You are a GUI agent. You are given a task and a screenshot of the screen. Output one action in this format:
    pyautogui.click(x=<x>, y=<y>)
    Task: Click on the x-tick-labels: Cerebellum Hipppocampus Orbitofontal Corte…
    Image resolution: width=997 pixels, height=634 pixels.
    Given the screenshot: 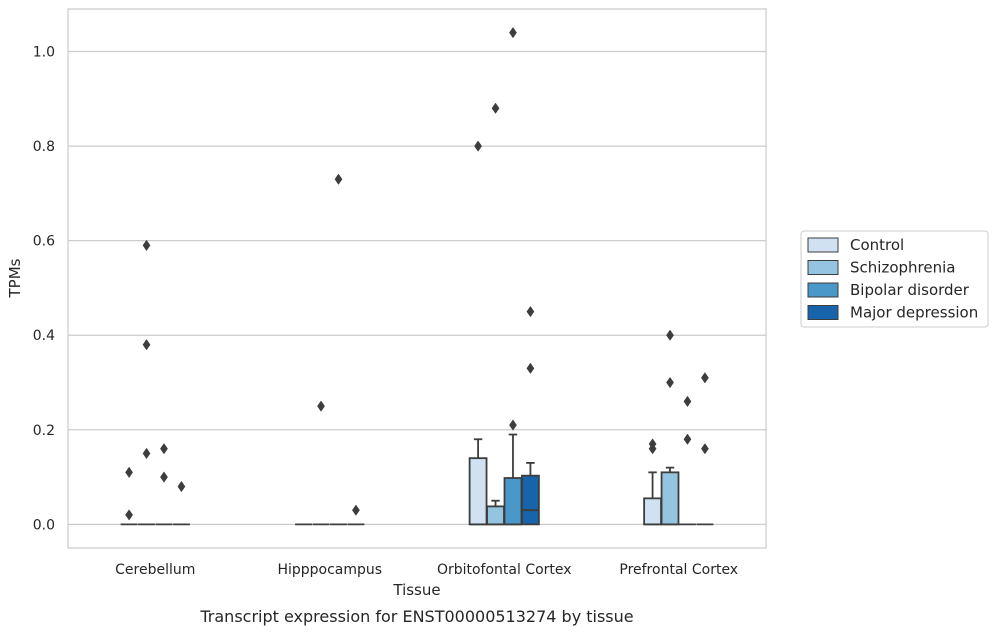 What is the action you would take?
    pyautogui.click(x=426, y=570)
    